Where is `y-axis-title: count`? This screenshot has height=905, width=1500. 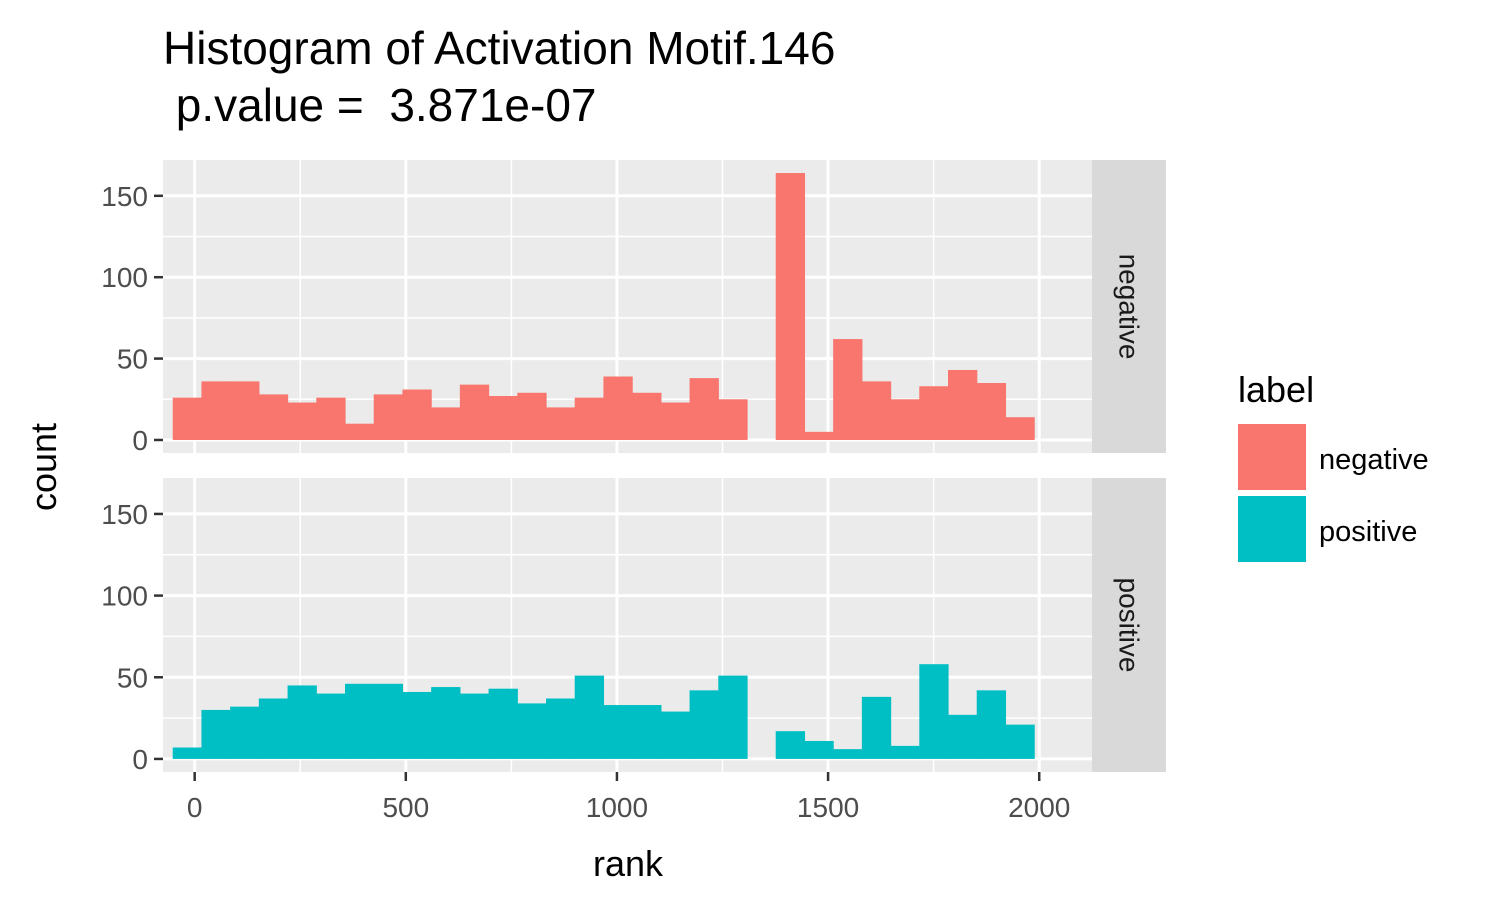
y-axis-title: count is located at coordinates (43, 467).